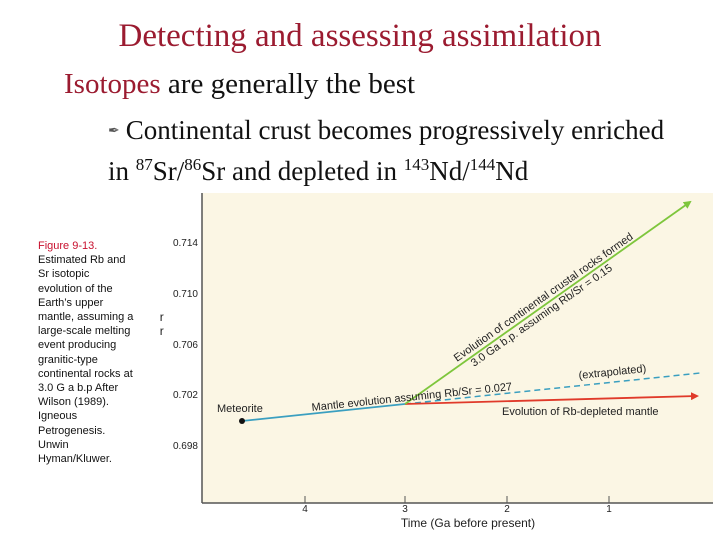  I want to click on sr-mid: Sr/, so click(168, 171).